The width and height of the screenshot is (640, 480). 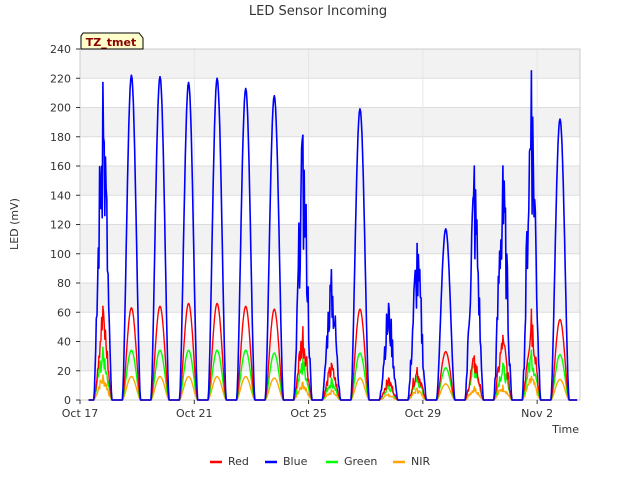 I want to click on legend-label: Green, so click(x=360, y=461).